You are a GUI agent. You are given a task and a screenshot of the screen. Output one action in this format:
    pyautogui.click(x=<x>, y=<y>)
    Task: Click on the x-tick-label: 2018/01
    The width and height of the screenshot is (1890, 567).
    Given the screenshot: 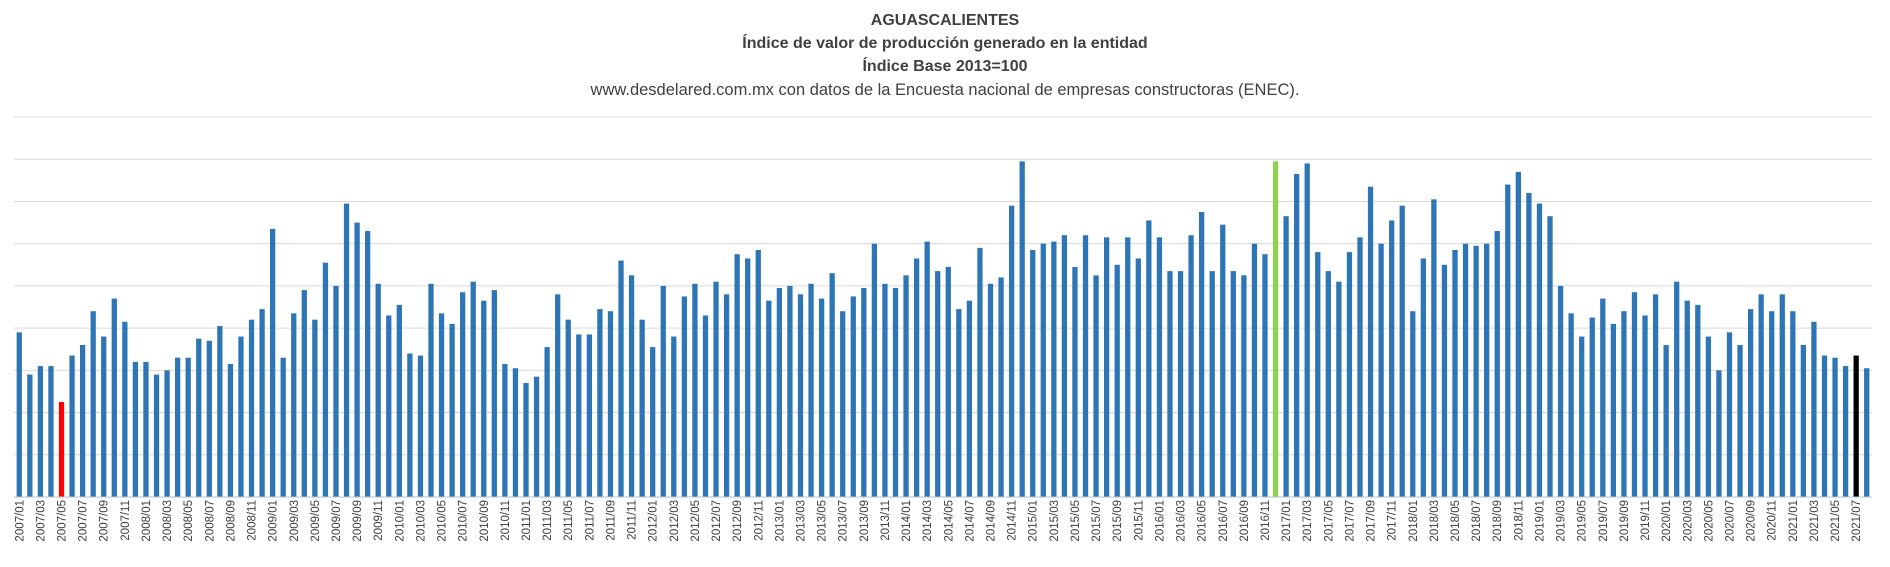 What is the action you would take?
    pyautogui.click(x=1414, y=521)
    